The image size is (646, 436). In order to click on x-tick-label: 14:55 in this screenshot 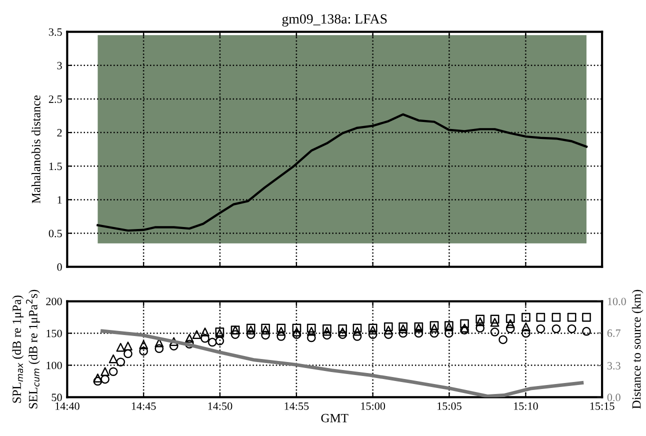, I will do `click(296, 406)`.